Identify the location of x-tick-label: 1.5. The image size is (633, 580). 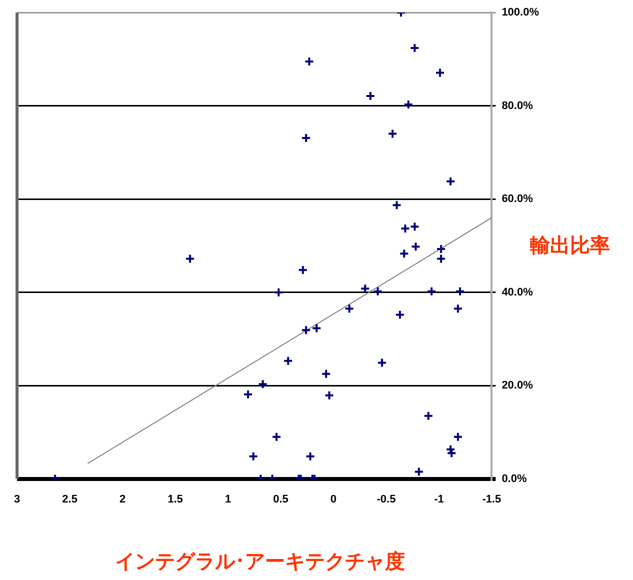
(175, 499).